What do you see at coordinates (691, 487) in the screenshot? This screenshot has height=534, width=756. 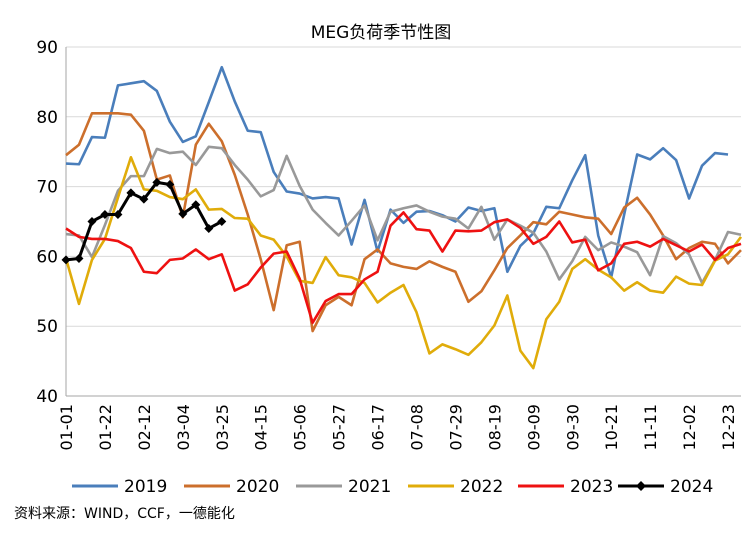 I see `legend-label: 2024` at bounding box center [691, 487].